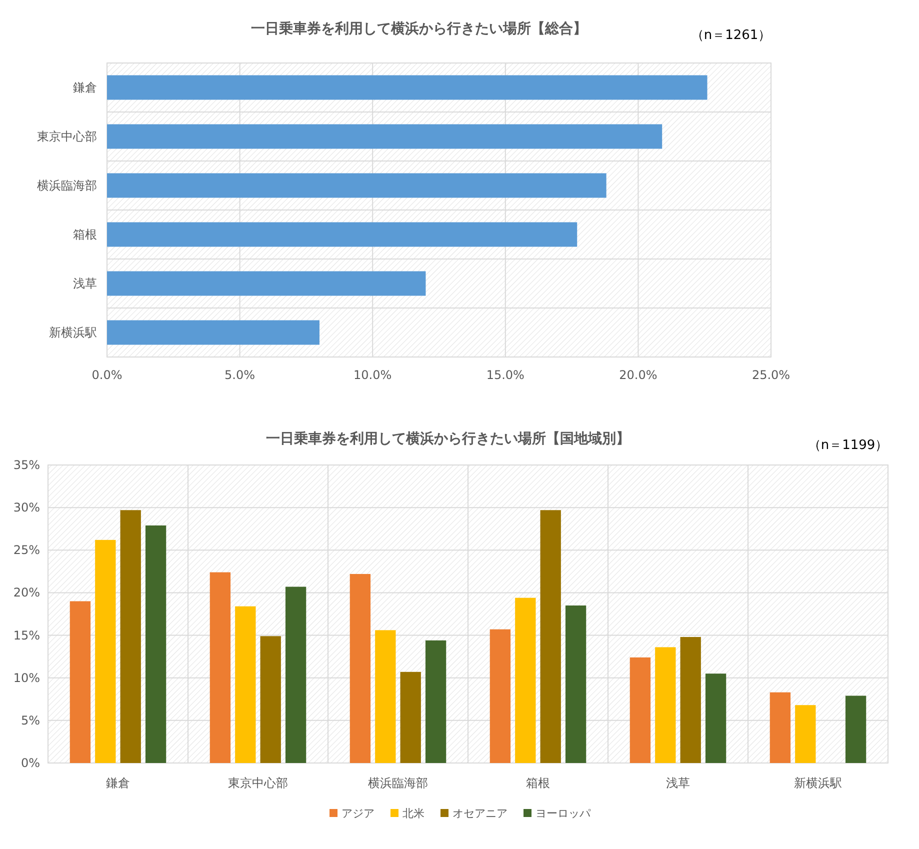 The height and width of the screenshot is (849, 919). What do you see at coordinates (413, 813) in the screenshot?
I see `legend-label: 北米` at bounding box center [413, 813].